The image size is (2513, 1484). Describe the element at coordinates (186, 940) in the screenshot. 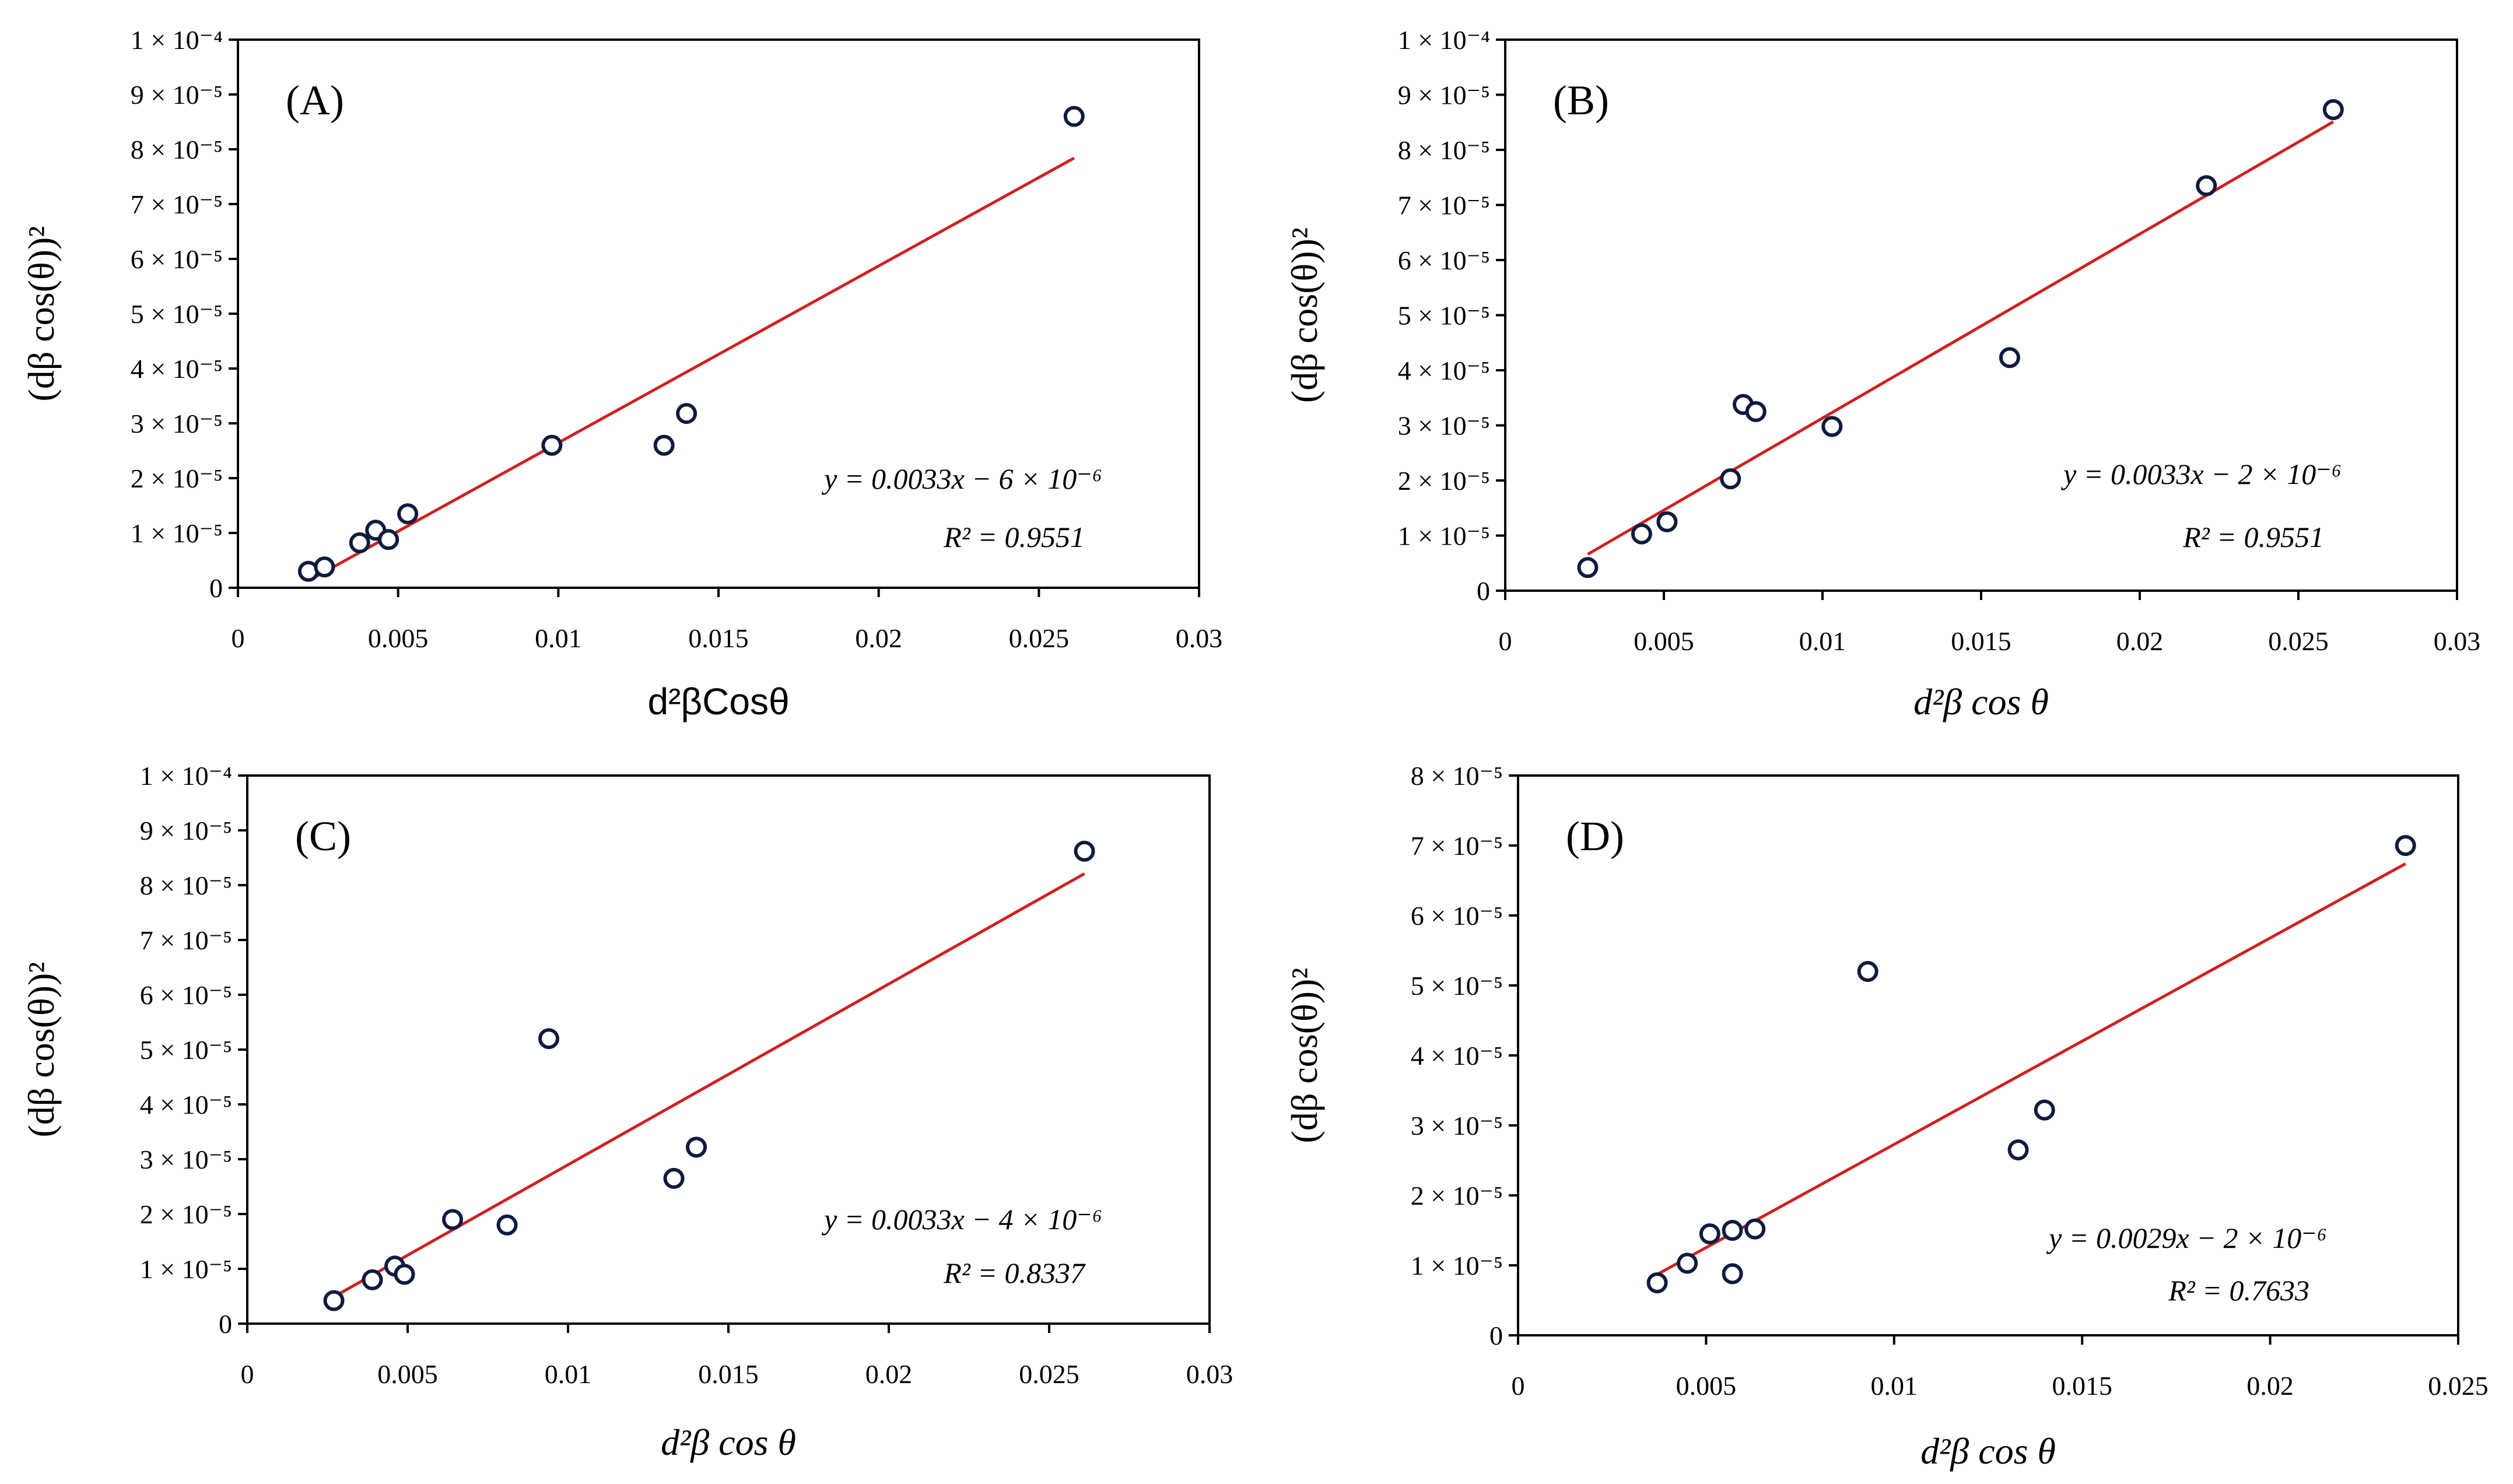

I see `y-tick-label-c: 7 × 10⁻⁵` at that location.